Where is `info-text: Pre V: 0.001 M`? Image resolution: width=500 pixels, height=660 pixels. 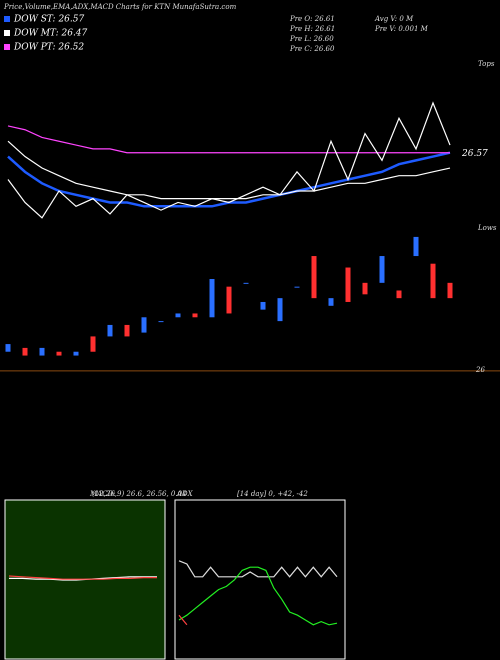 info-text: Pre V: 0.001 M is located at coordinates (401, 29).